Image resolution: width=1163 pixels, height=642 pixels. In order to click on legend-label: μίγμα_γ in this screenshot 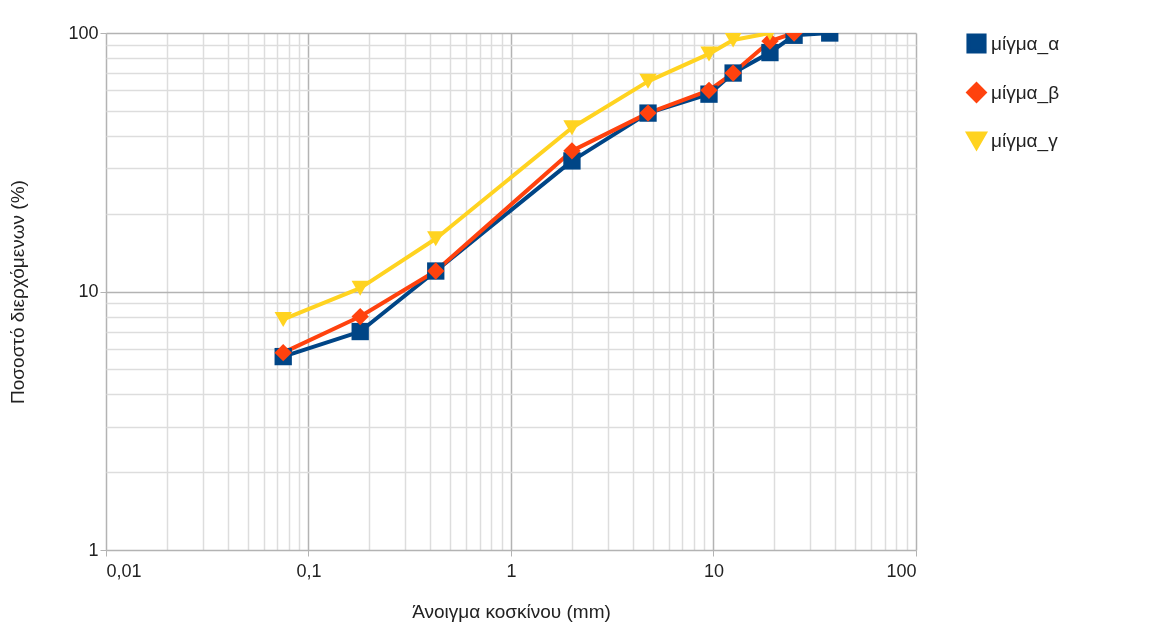, I will do `click(1025, 140)`.